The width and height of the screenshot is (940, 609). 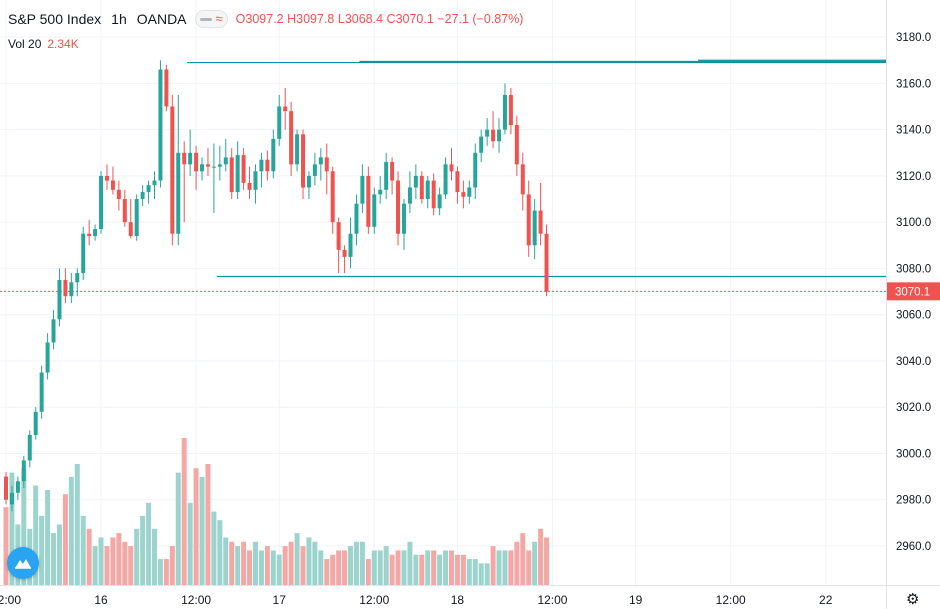 I want to click on volume-legend: Vol 20 2.34K, so click(x=43, y=44).